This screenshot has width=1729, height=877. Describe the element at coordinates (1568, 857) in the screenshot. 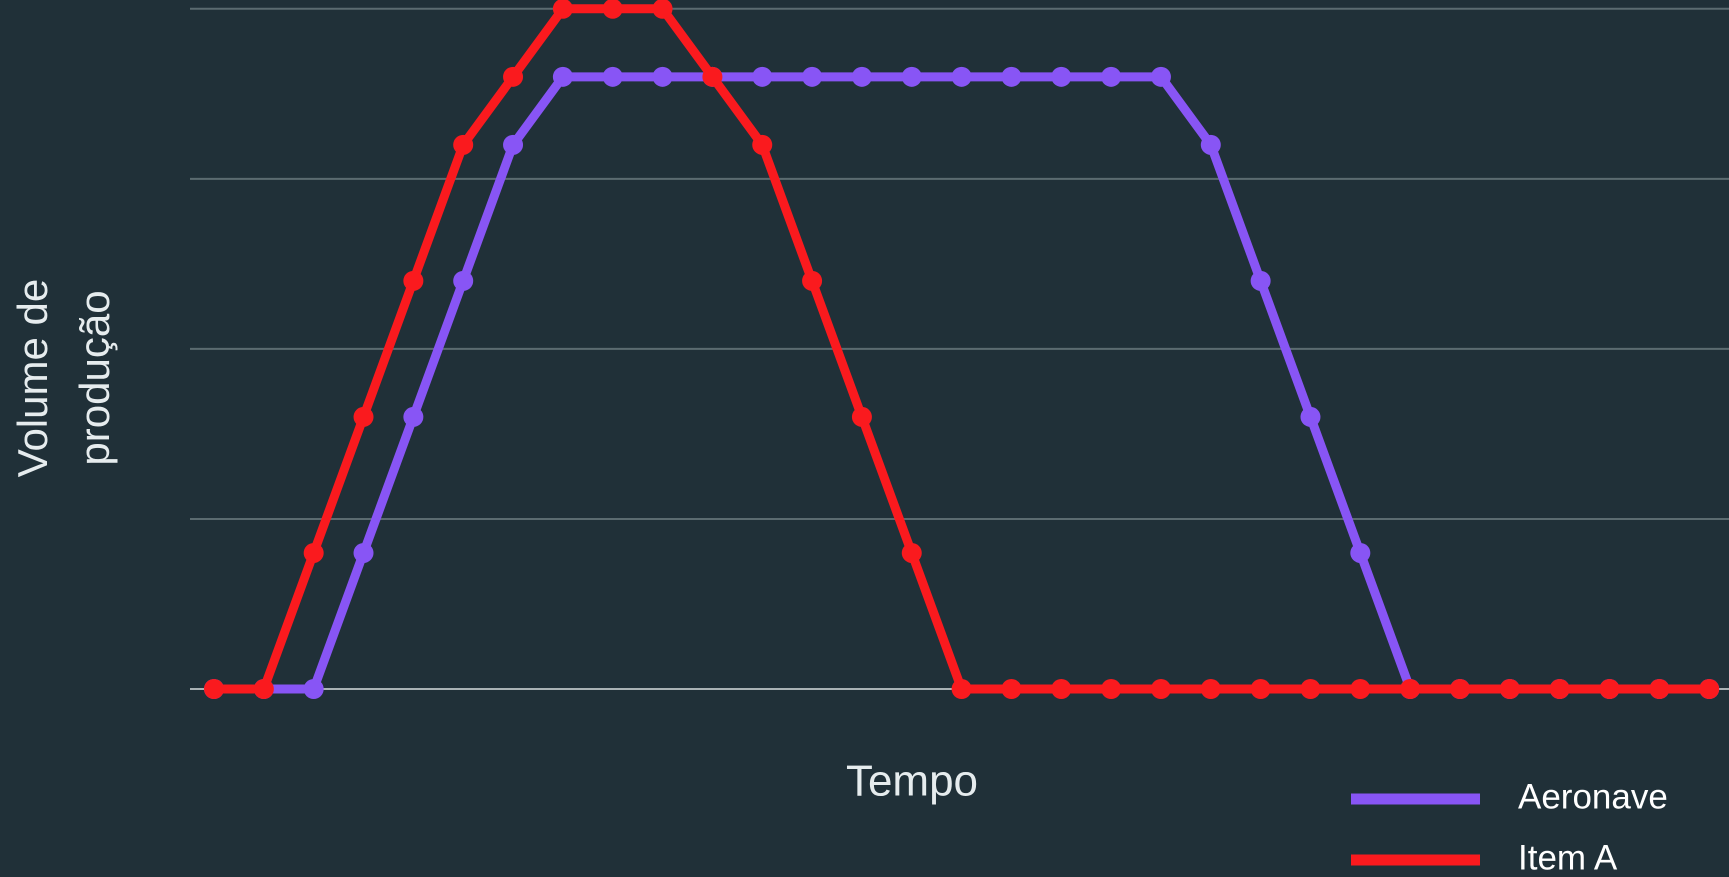

I see `legend-label: Item A` at that location.